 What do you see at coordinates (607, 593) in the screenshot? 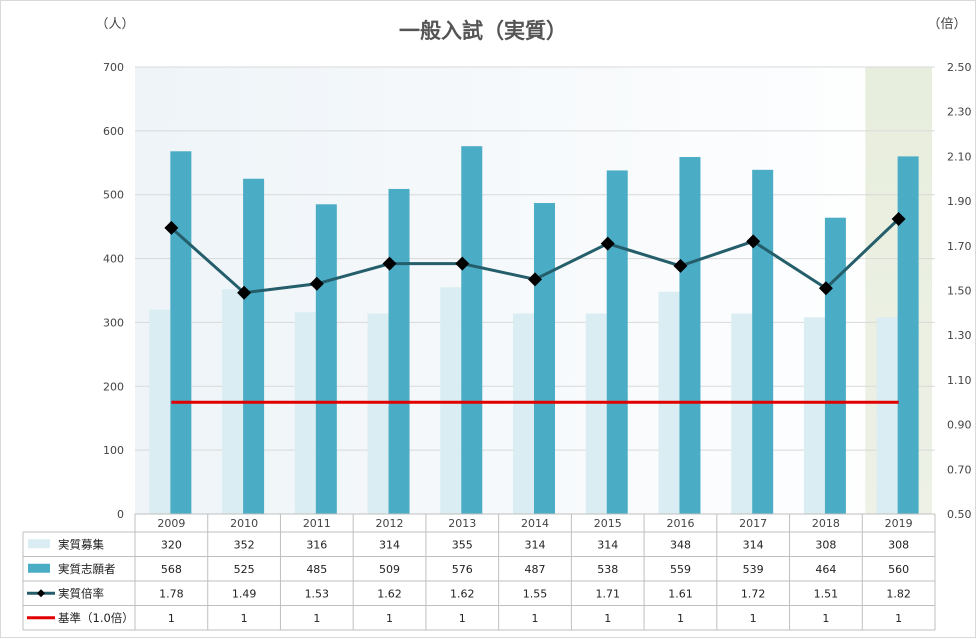
I see `data-cell: 1.71` at bounding box center [607, 593].